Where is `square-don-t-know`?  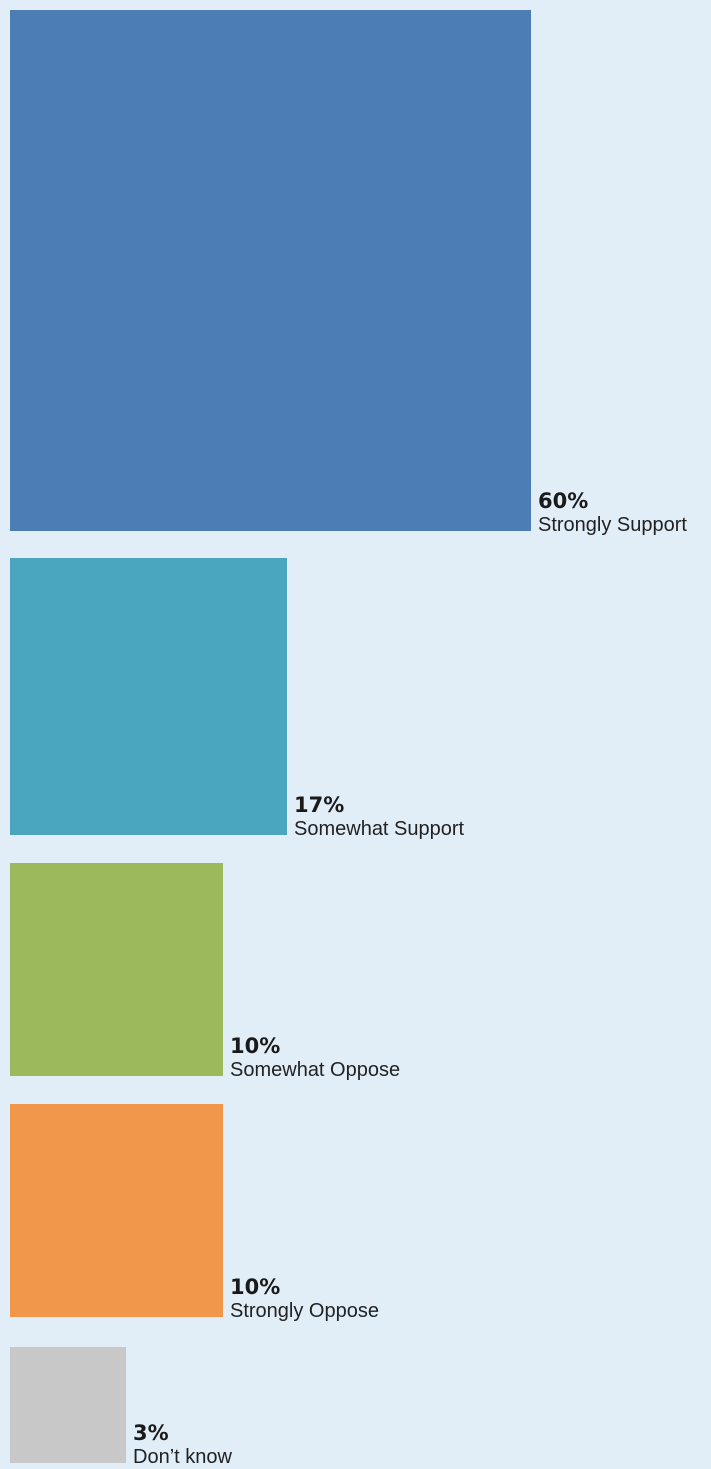
square-don-t-know is located at coordinates (68, 1405).